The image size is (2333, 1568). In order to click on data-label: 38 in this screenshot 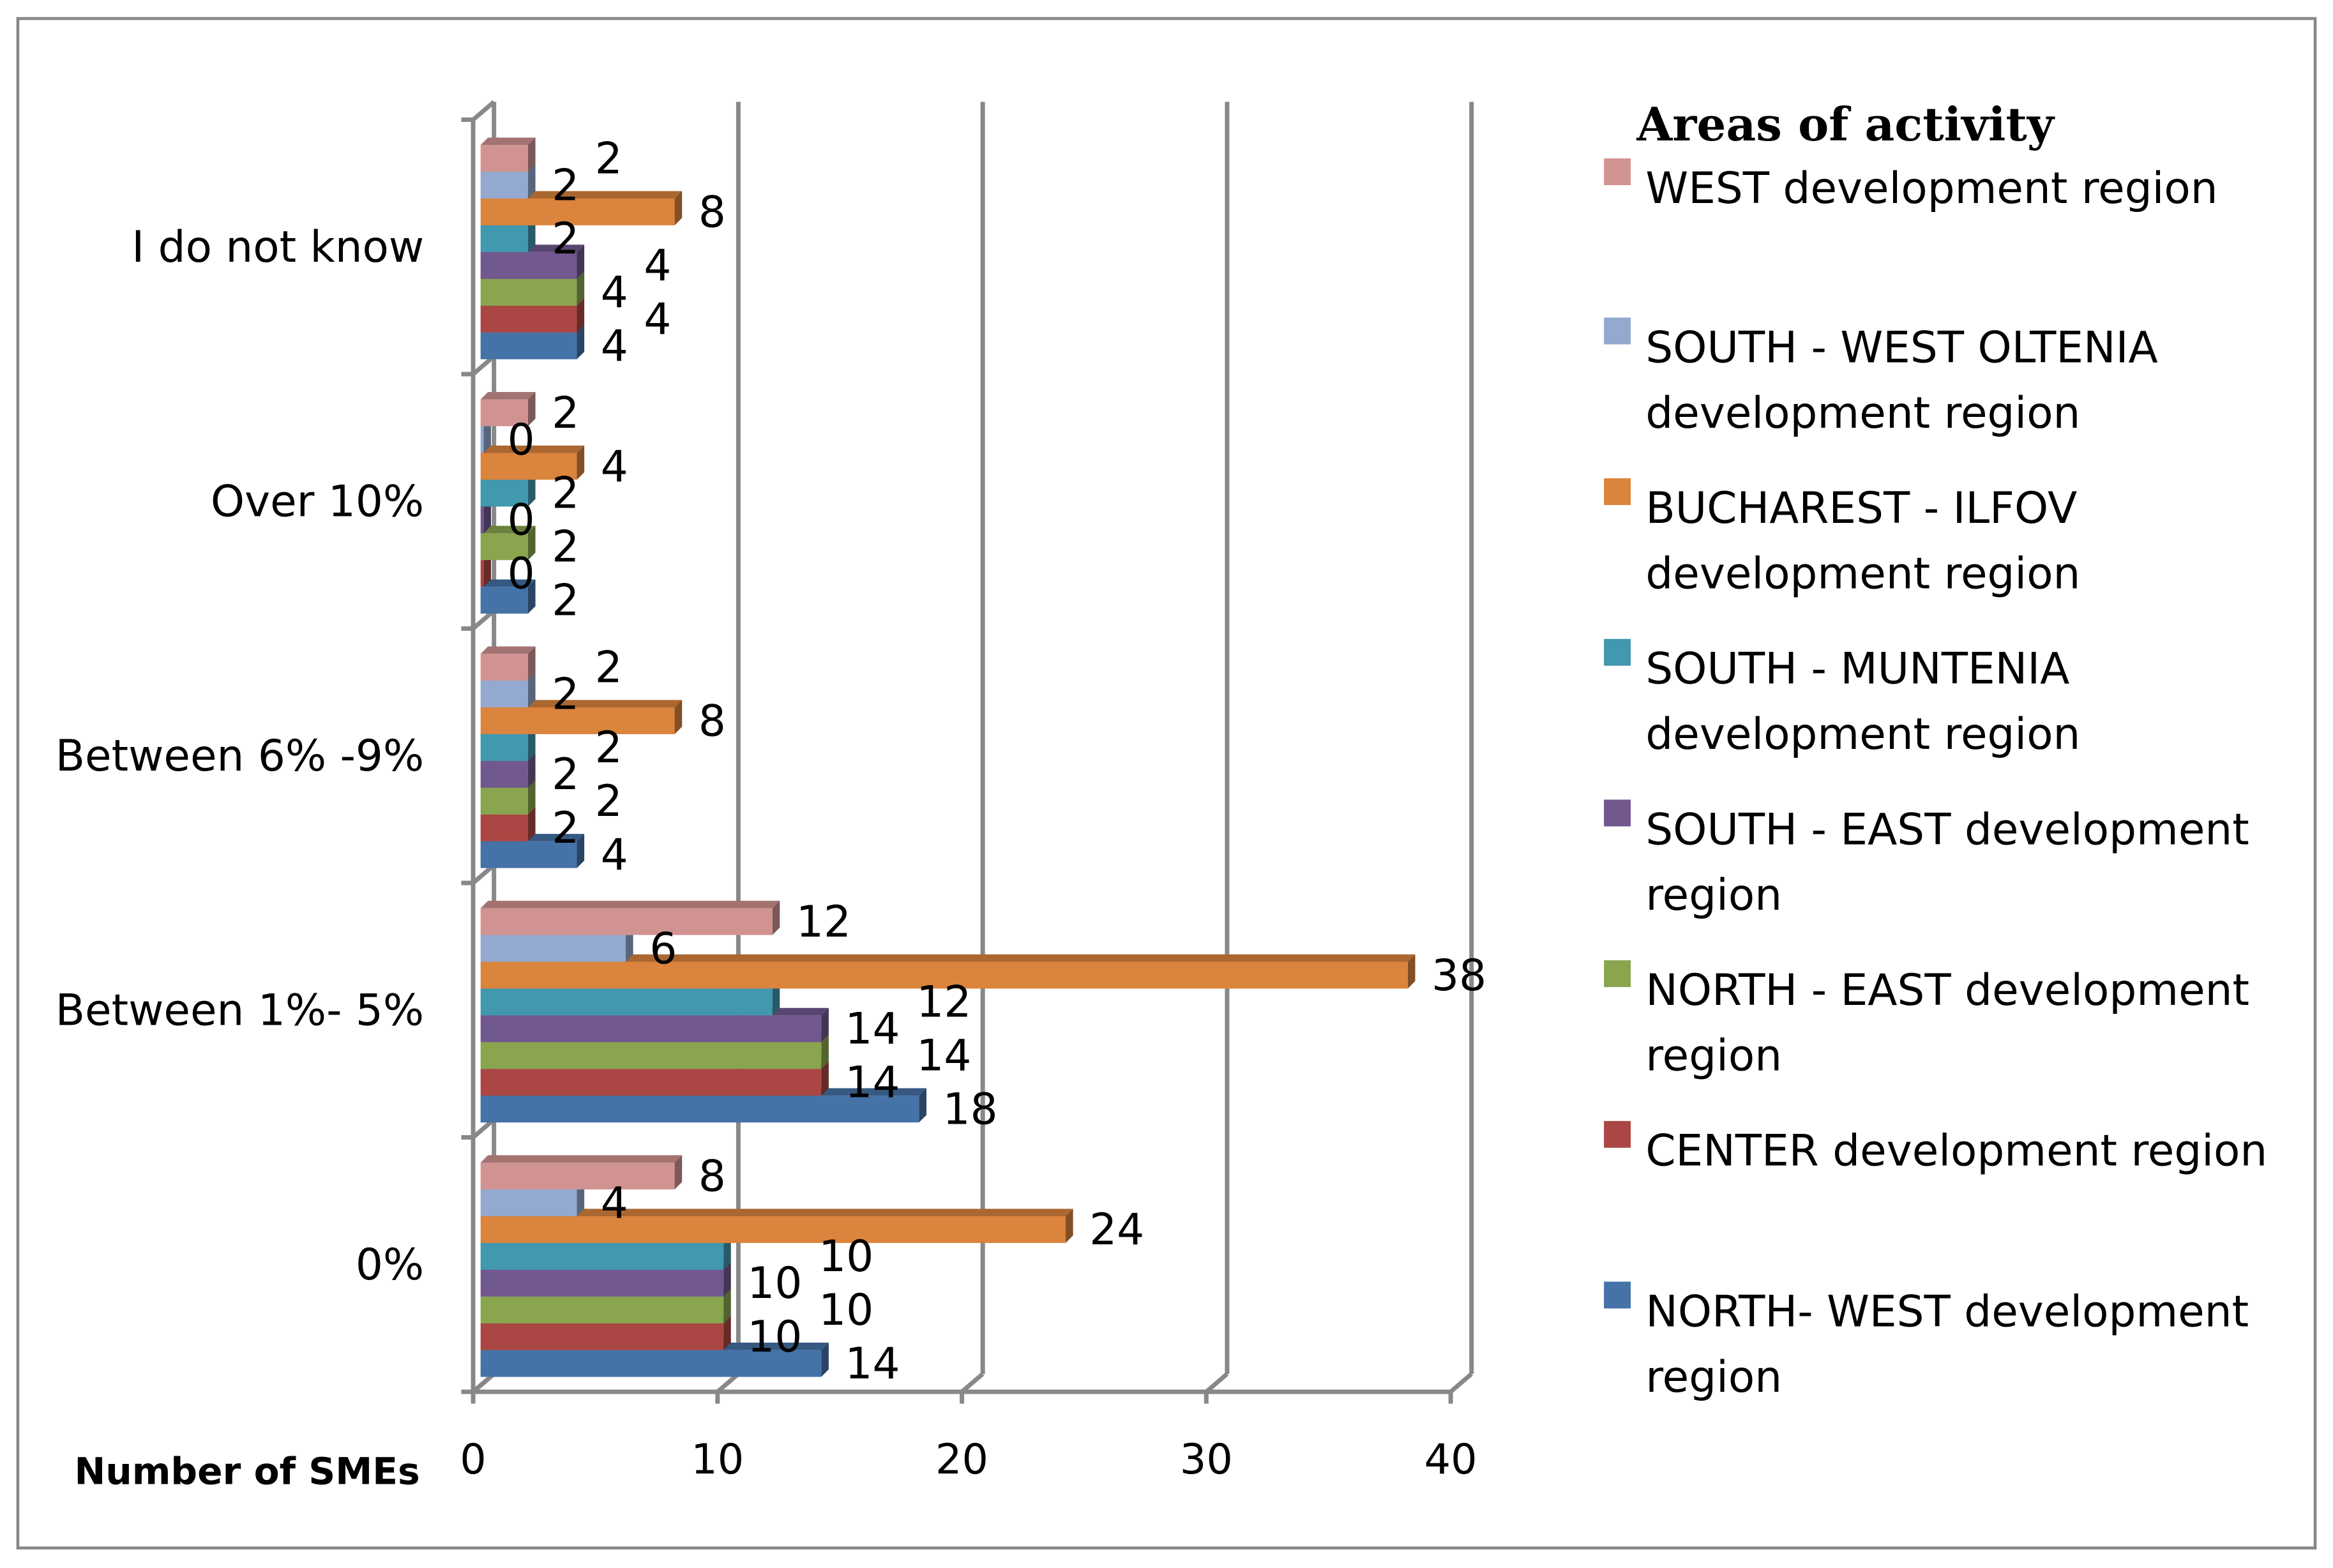, I will do `click(1458, 975)`.